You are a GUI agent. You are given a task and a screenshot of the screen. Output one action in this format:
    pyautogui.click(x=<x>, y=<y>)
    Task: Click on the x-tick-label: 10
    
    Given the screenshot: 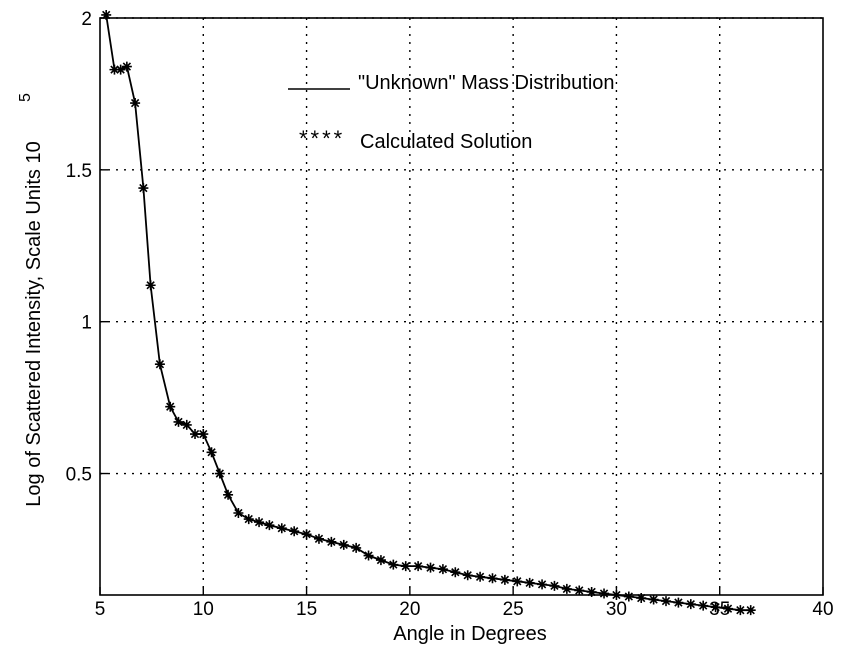 What is the action you would take?
    pyautogui.click(x=203, y=609)
    